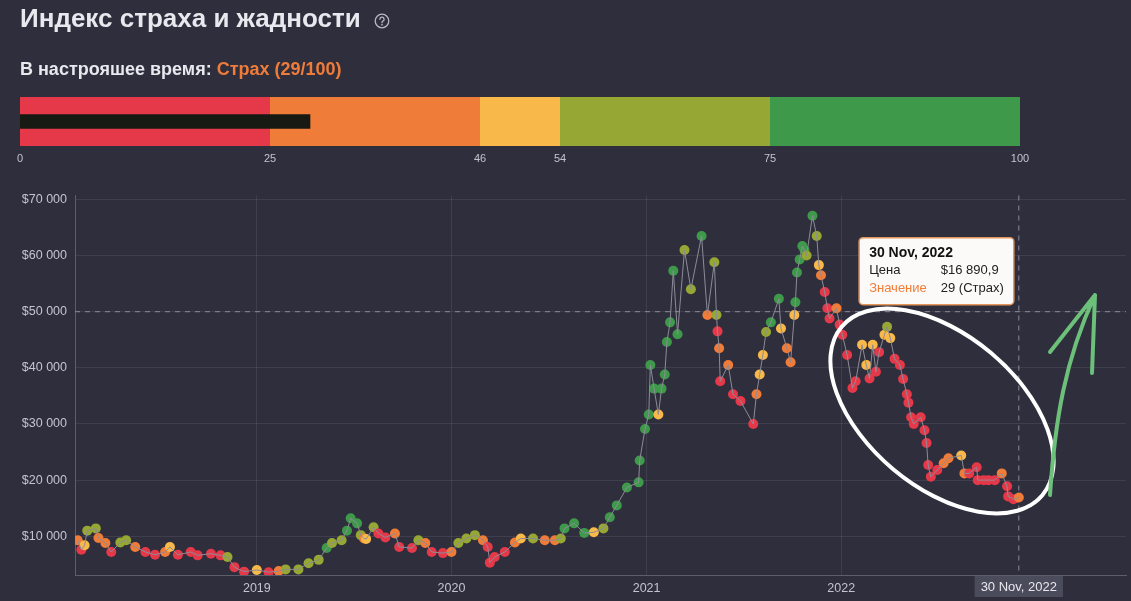 The width and height of the screenshot is (1131, 601). I want to click on annotation: 29 (Страх), so click(972, 288).